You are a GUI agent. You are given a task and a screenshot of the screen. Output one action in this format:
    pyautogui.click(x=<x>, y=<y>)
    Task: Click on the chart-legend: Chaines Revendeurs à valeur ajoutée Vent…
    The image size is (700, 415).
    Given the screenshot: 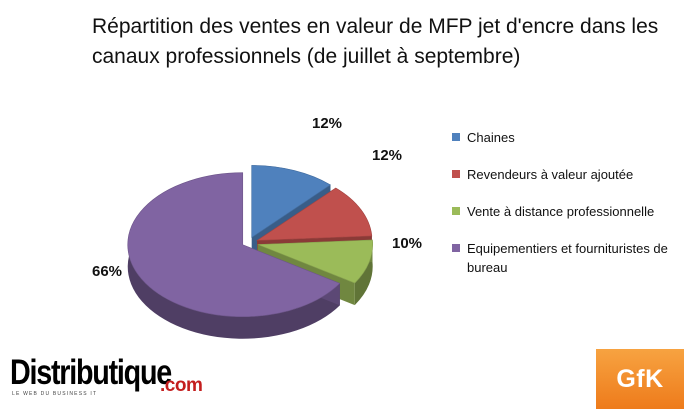 What is the action you would take?
    pyautogui.click(x=574, y=211)
    